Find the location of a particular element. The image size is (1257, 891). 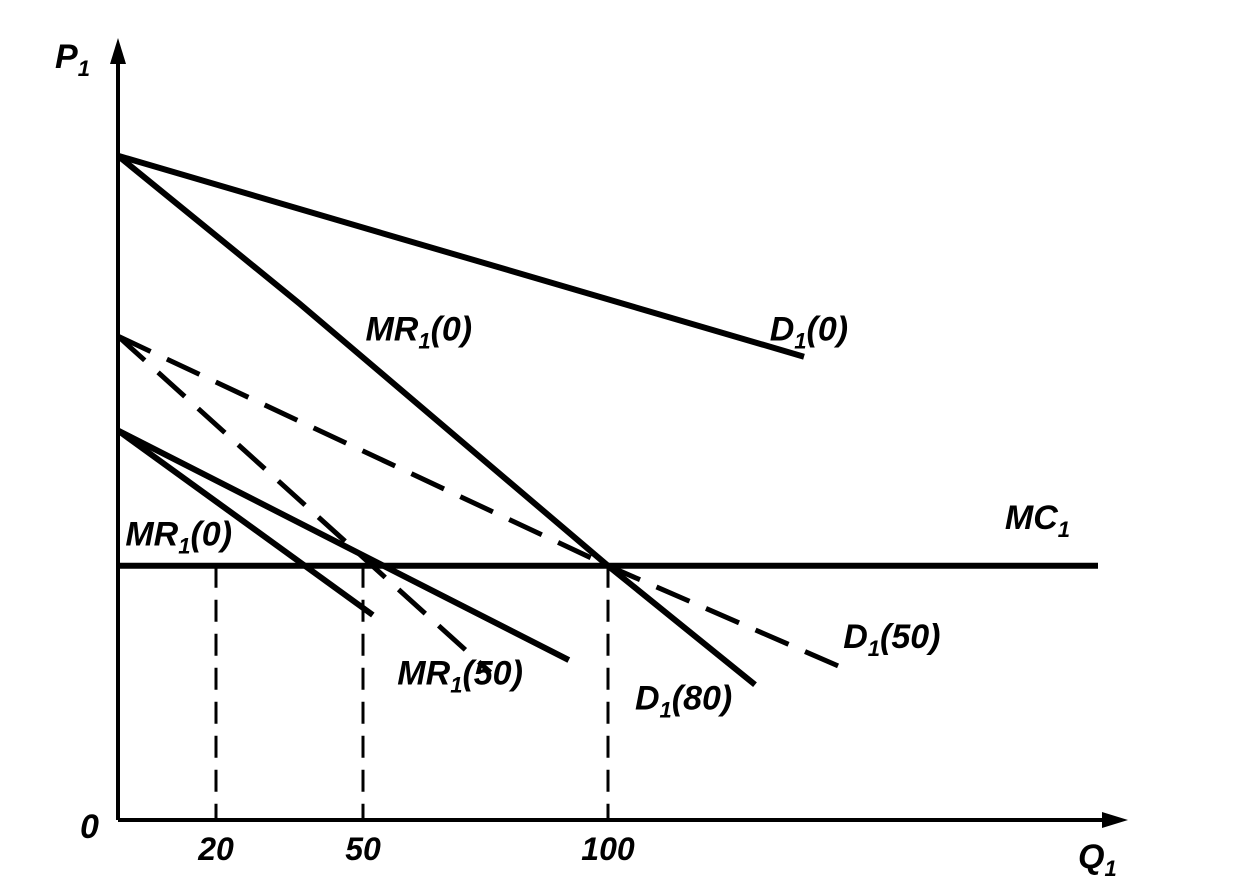

curve-label-mr0_top: MR1(0) is located at coordinates (418, 331).